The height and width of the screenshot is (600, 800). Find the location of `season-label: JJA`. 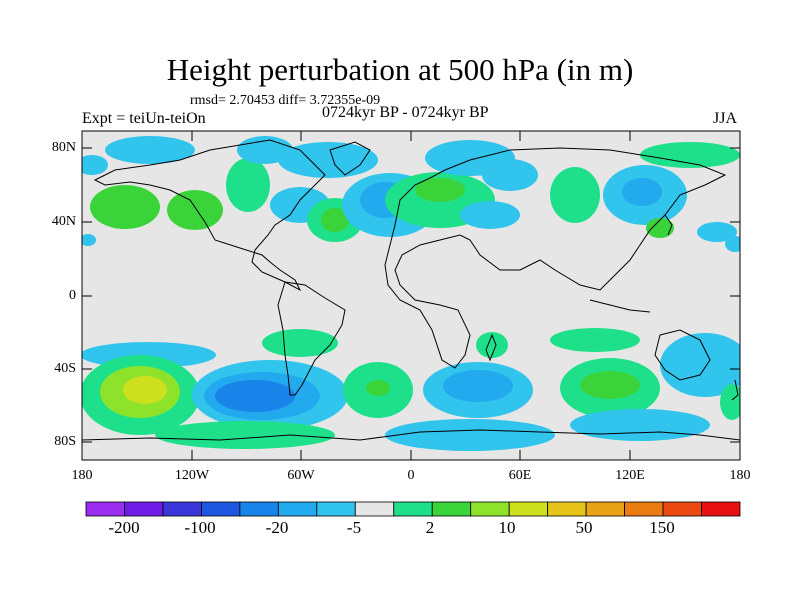

season-label: JJA is located at coordinates (725, 118).